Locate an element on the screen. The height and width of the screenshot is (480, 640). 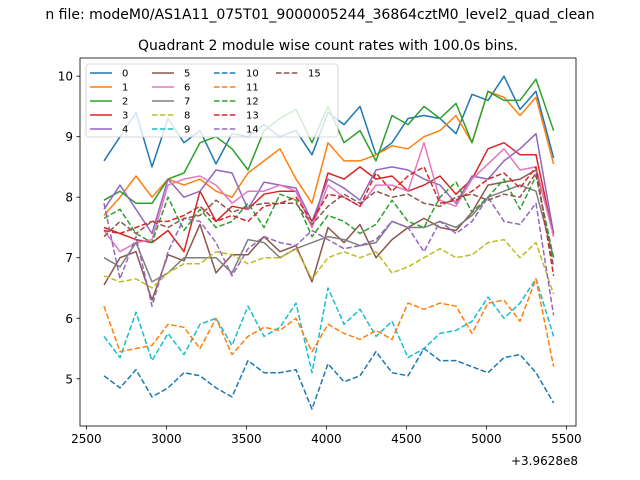
x-tick-label: 2500 is located at coordinates (86, 439).